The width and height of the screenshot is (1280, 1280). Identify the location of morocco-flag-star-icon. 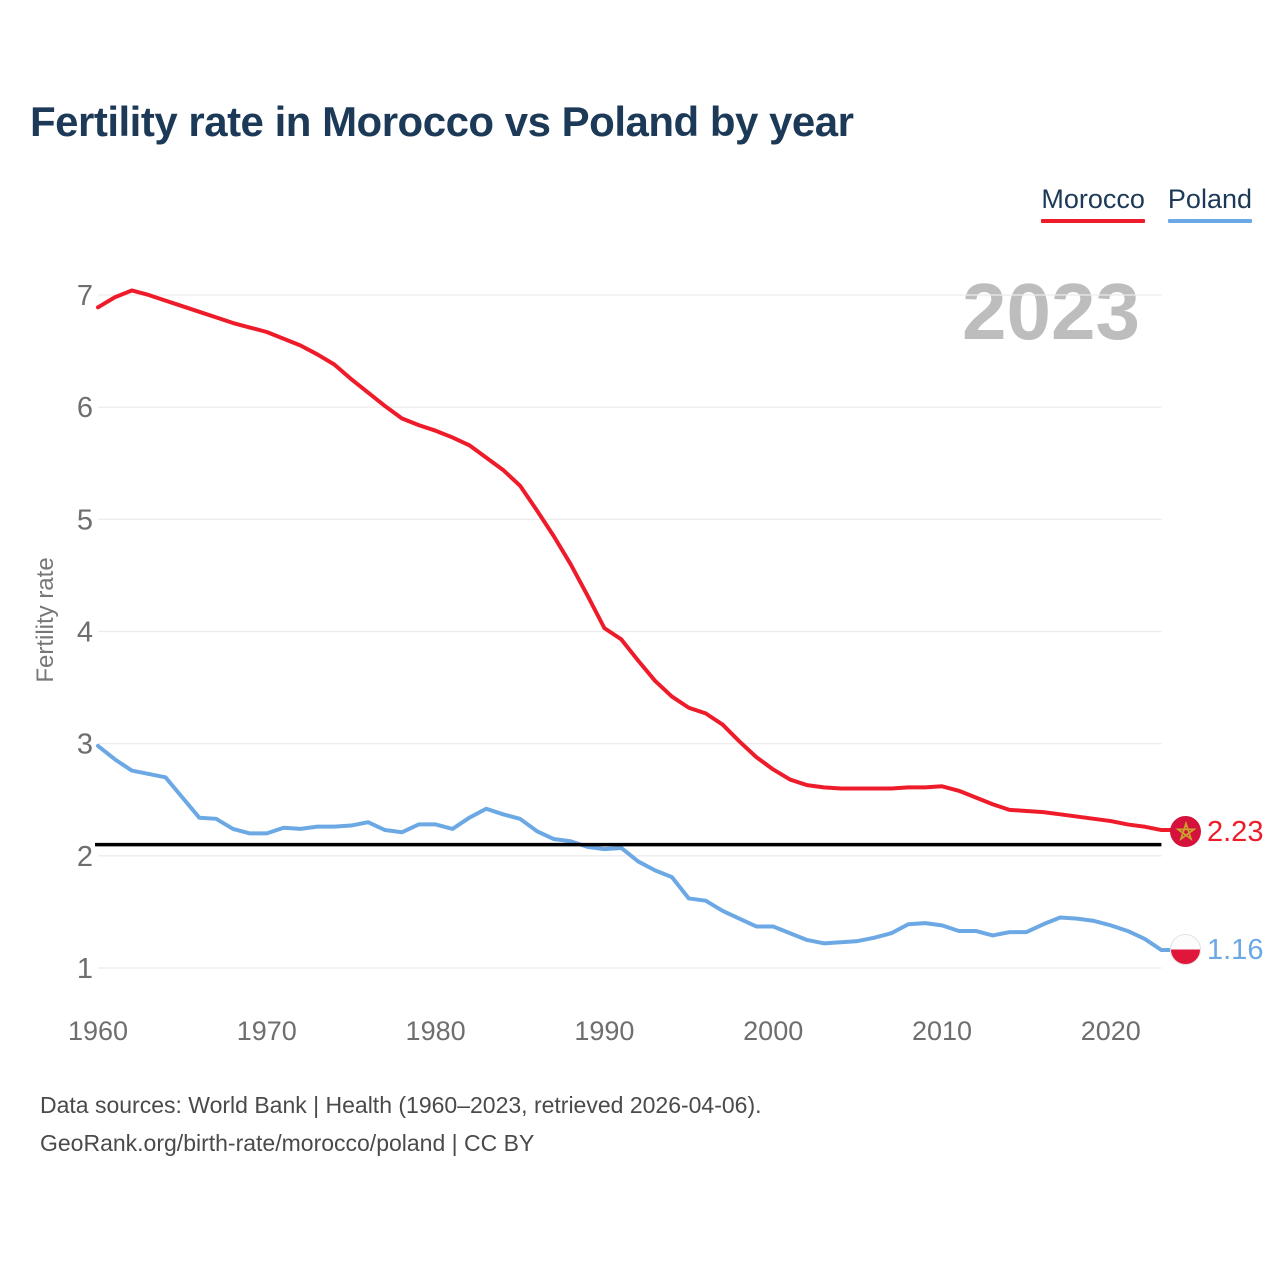
(1185, 830).